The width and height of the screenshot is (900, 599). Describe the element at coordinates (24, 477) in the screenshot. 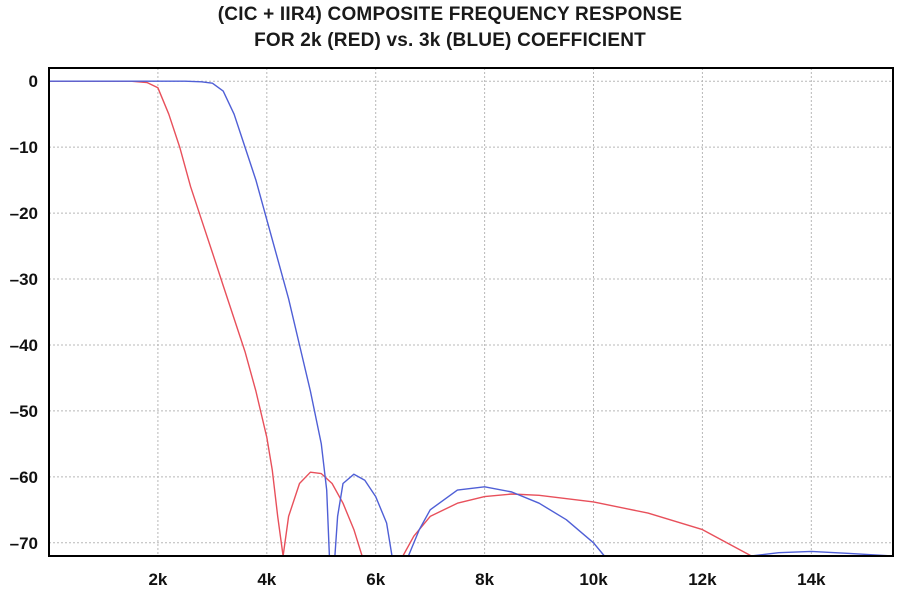

I see `y-tick-label: –60` at that location.